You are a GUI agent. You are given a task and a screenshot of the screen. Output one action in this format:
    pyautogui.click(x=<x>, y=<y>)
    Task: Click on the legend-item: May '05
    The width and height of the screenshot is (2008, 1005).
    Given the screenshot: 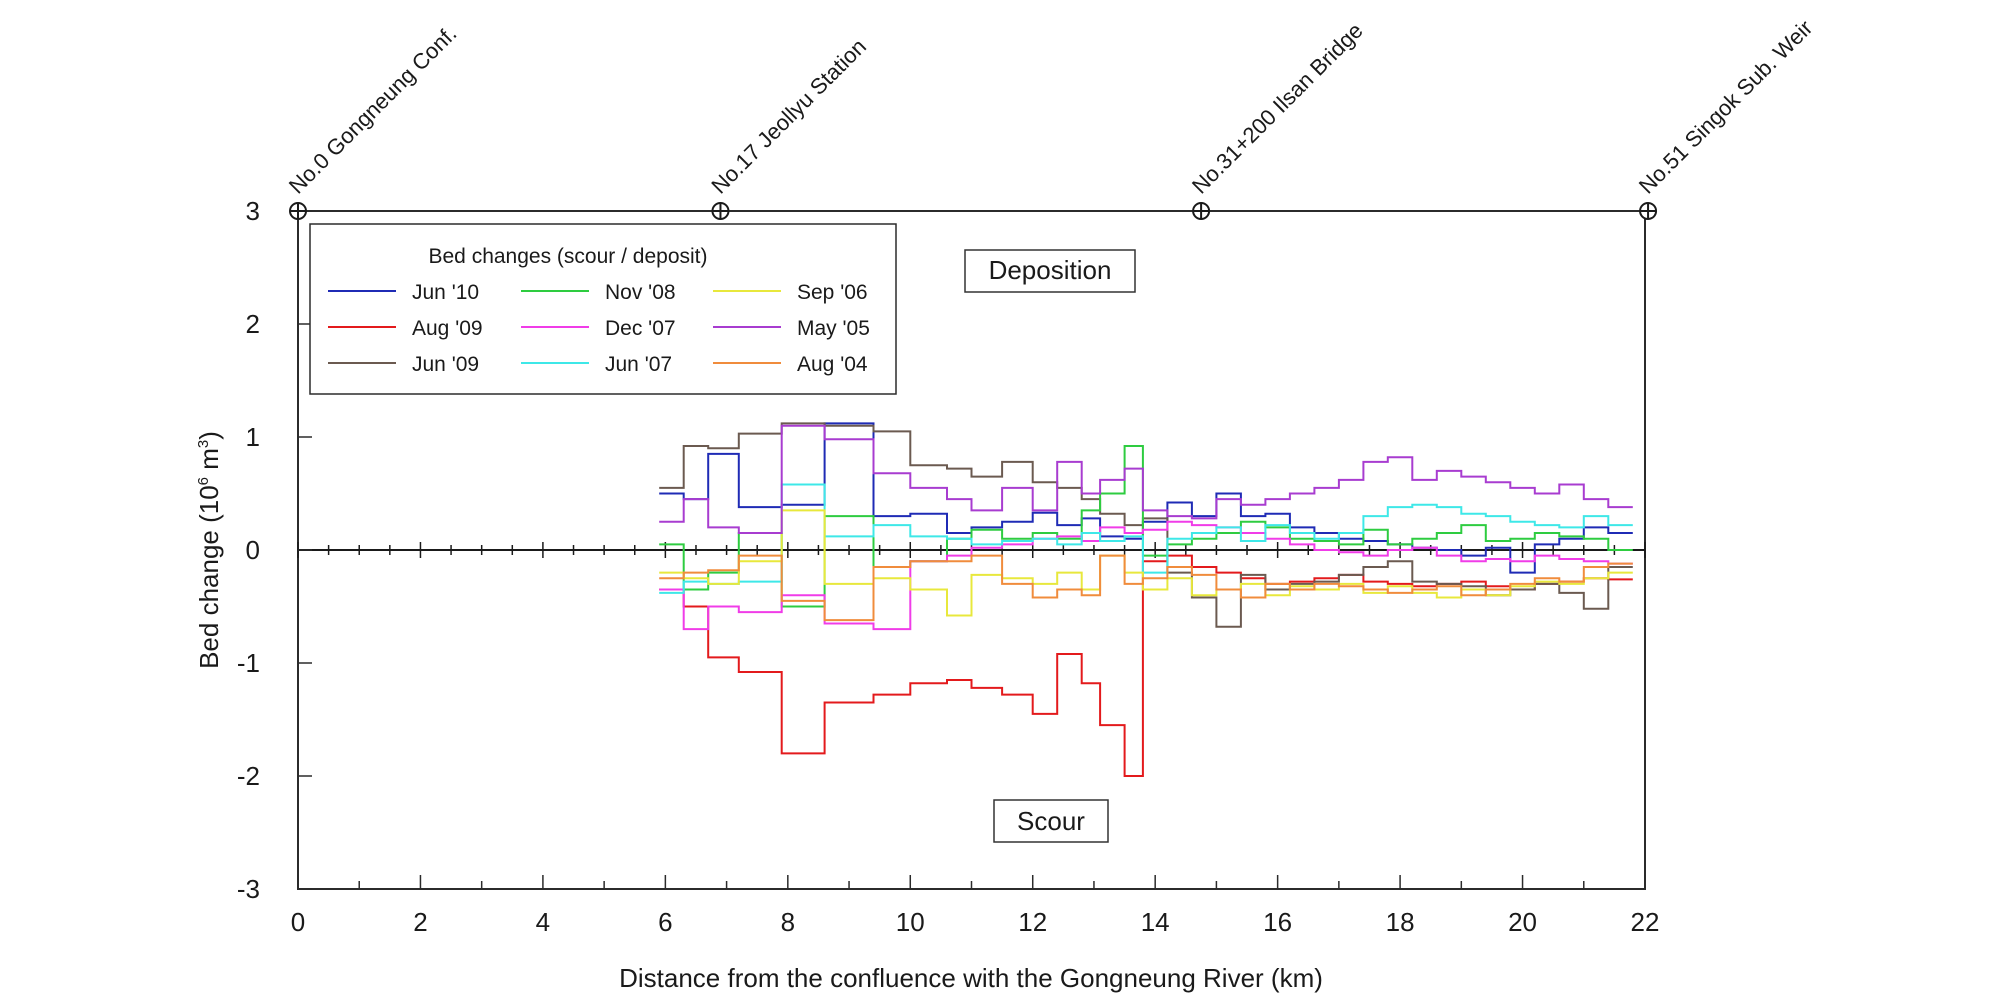 What is the action you would take?
    pyautogui.click(x=791, y=328)
    